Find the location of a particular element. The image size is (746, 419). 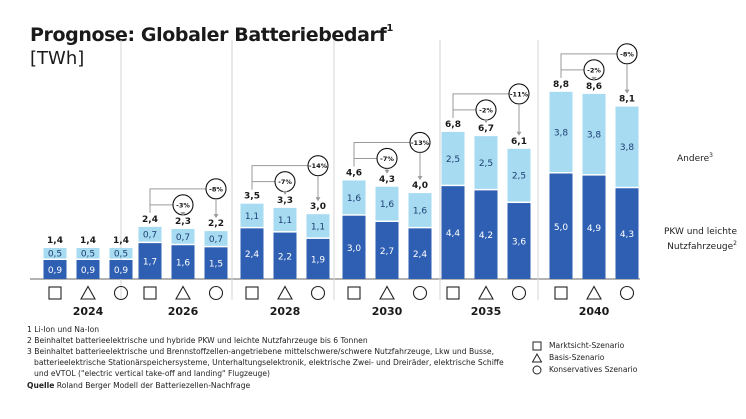

x-tick-label: 2028 is located at coordinates (285, 311).